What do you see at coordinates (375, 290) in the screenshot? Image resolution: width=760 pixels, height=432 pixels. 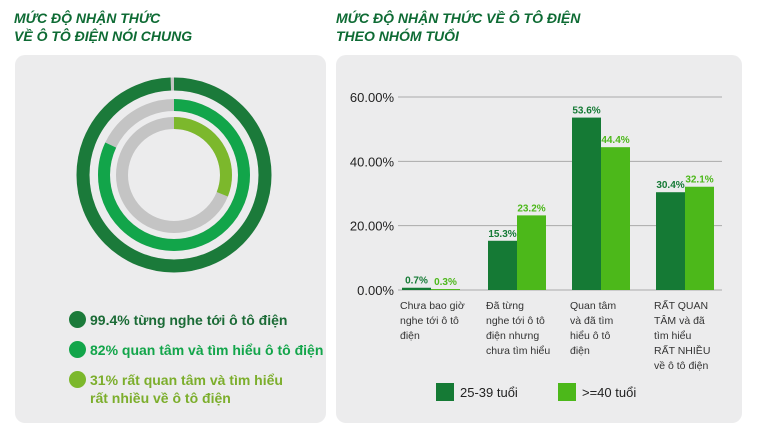 I see `y-tick-label: 0.00%` at bounding box center [375, 290].